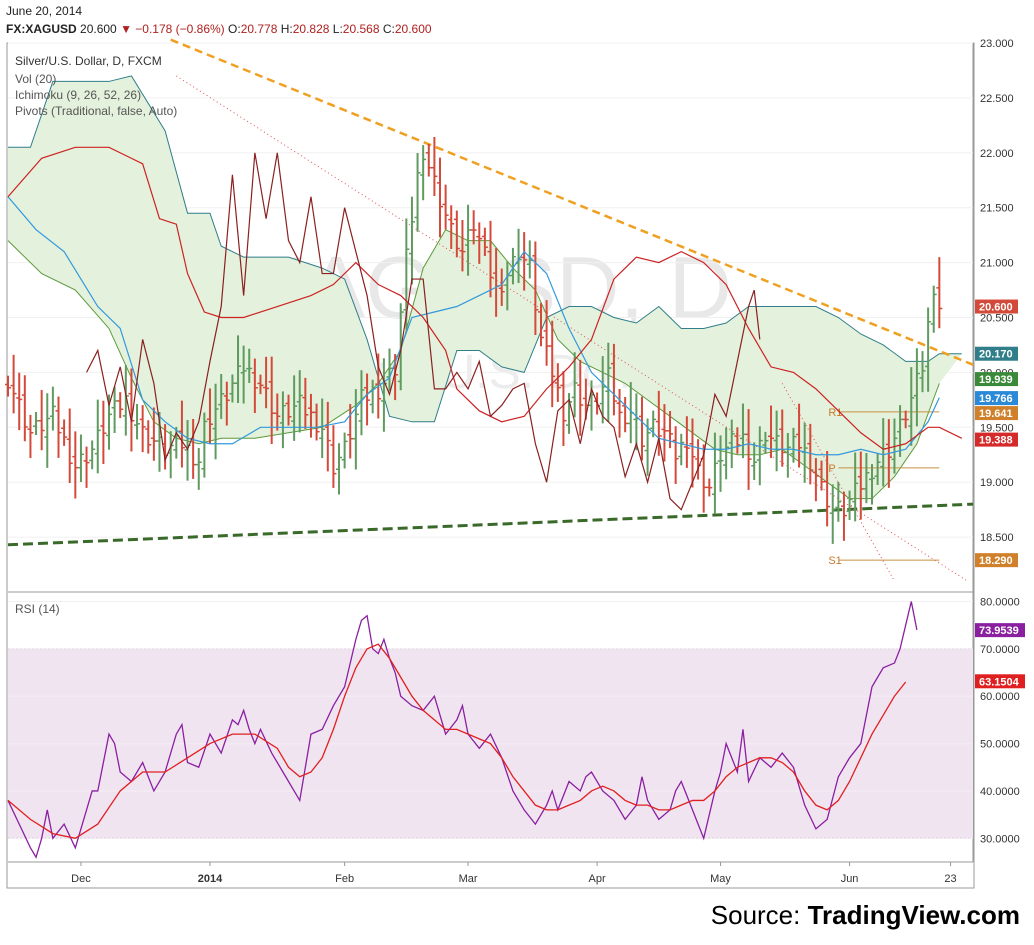 This screenshot has height=945, width=1034. Describe the element at coordinates (413, 29) in the screenshot. I see `close-value: 20.600` at that location.